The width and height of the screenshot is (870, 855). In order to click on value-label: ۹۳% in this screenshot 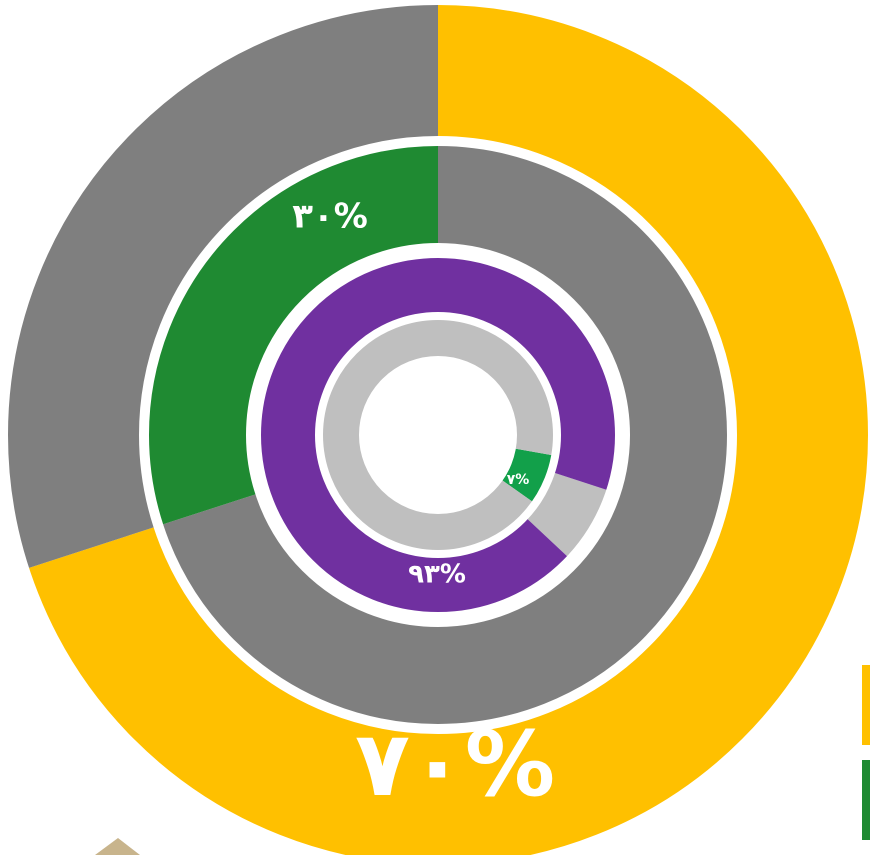, I will do `click(437, 575)`.